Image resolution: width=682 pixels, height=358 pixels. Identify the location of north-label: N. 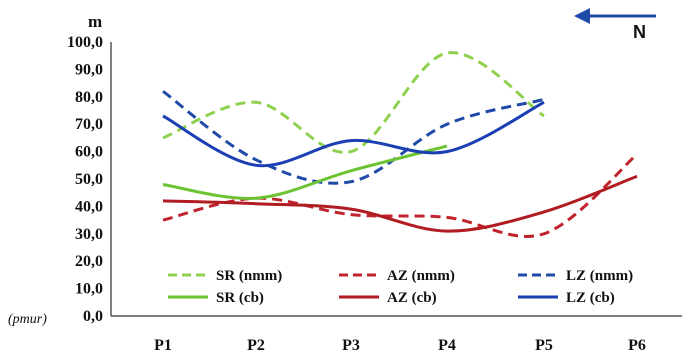
(639, 32).